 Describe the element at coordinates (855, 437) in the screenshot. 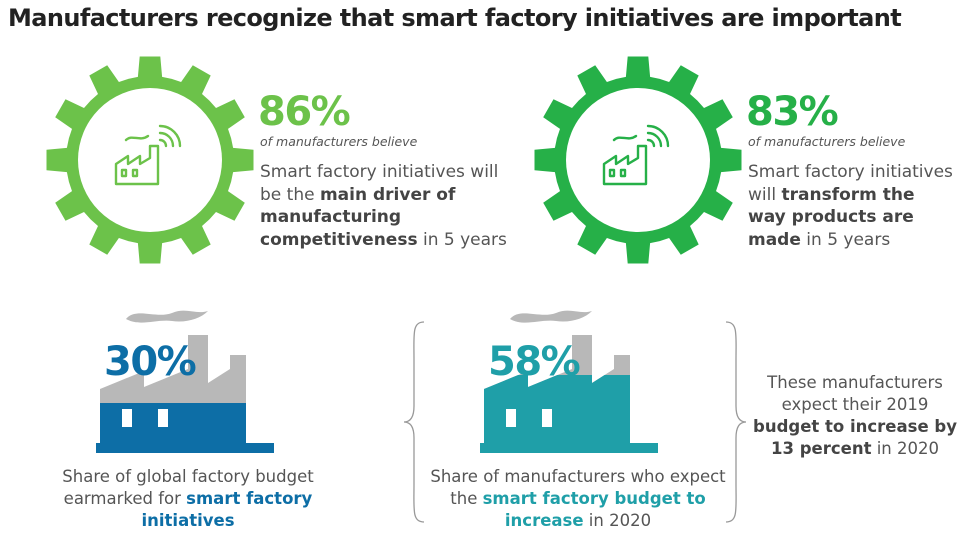

I see `side-note-highlight: budget to increase by 13 percent` at that location.